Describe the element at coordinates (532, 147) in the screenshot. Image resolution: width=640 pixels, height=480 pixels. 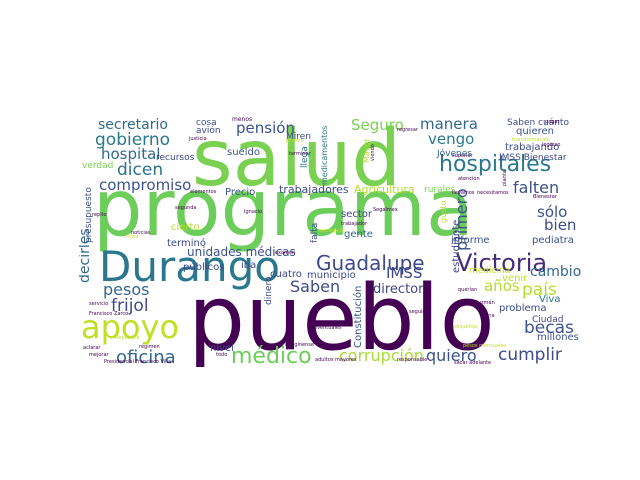
I see `cloud-word: trabajando` at that location.